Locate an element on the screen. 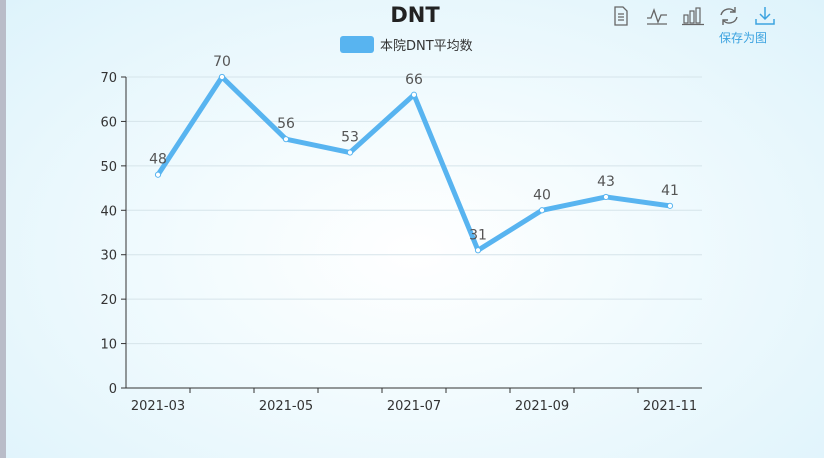 This screenshot has height=458, width=824. save-as-image-label: 保存为图 is located at coordinates (743, 38).